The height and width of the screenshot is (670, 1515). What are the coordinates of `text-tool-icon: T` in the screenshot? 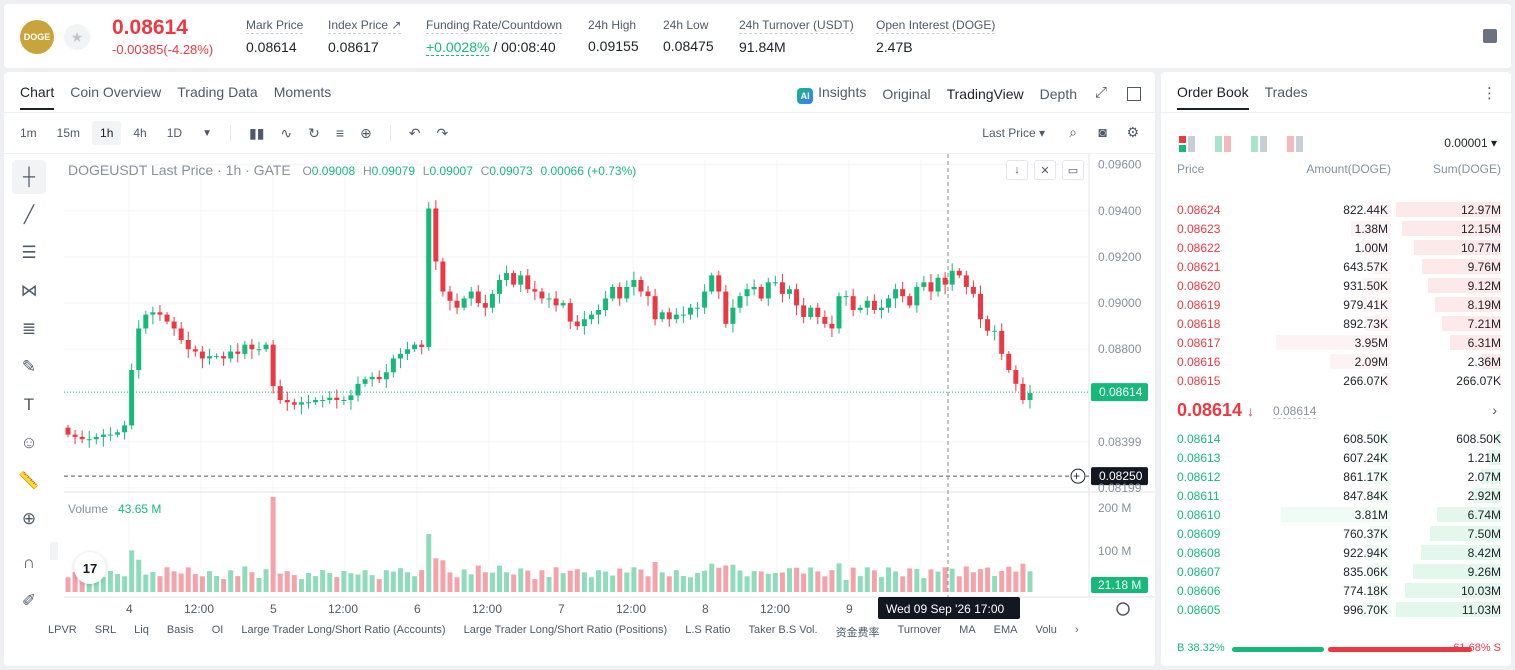 It's located at (29, 404).